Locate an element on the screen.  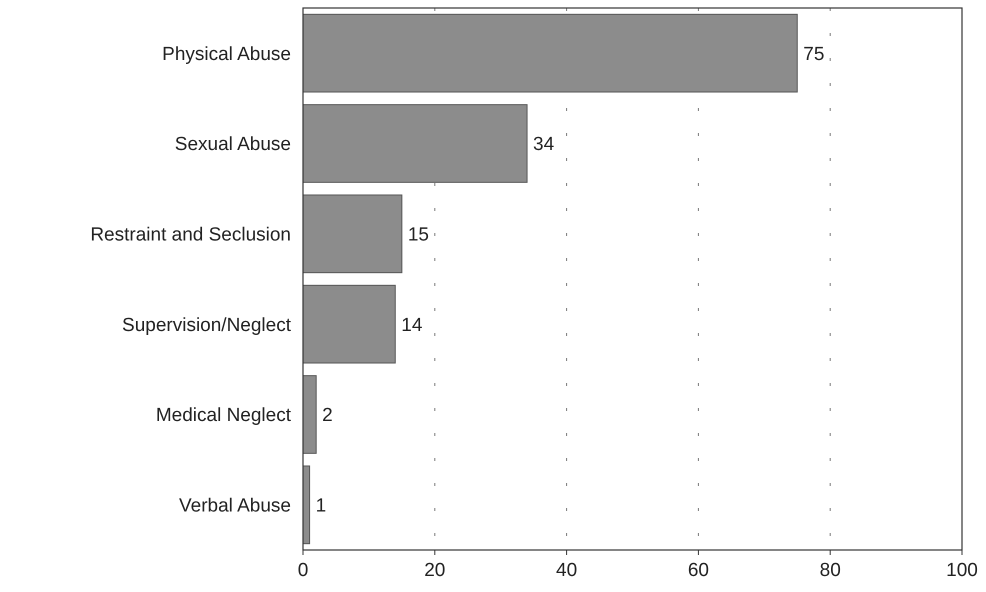
y-tick-label: Verbal Abuse is located at coordinates (235, 505).